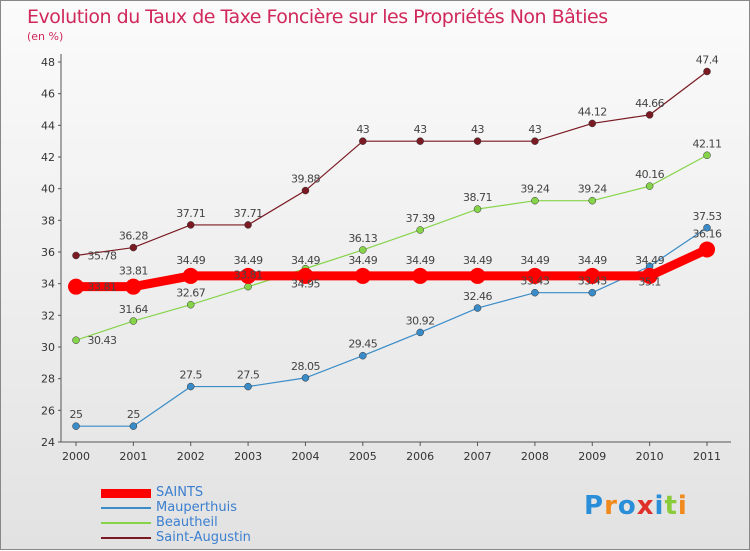 The width and height of the screenshot is (750, 551). I want to click on data-label: 35.1, so click(649, 281).